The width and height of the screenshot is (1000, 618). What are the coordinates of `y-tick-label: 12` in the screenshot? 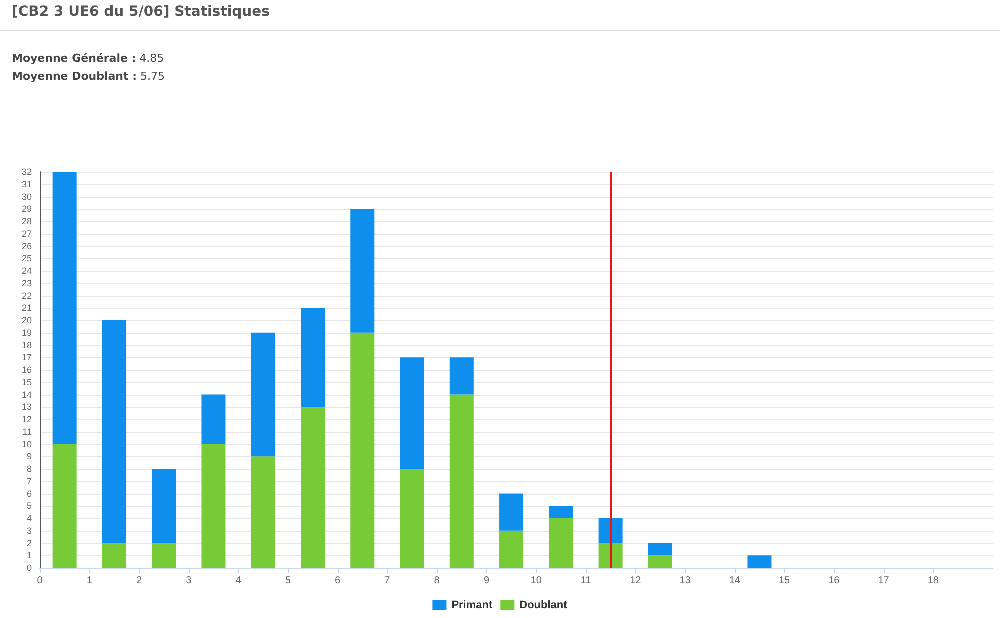 It's located at (27, 419).